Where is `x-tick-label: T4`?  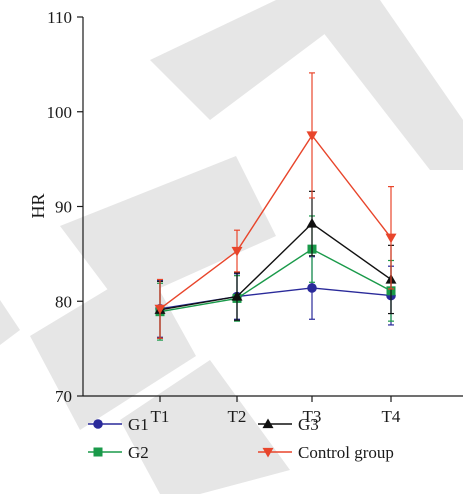
x-tick-label: T4 is located at coordinates (391, 416).